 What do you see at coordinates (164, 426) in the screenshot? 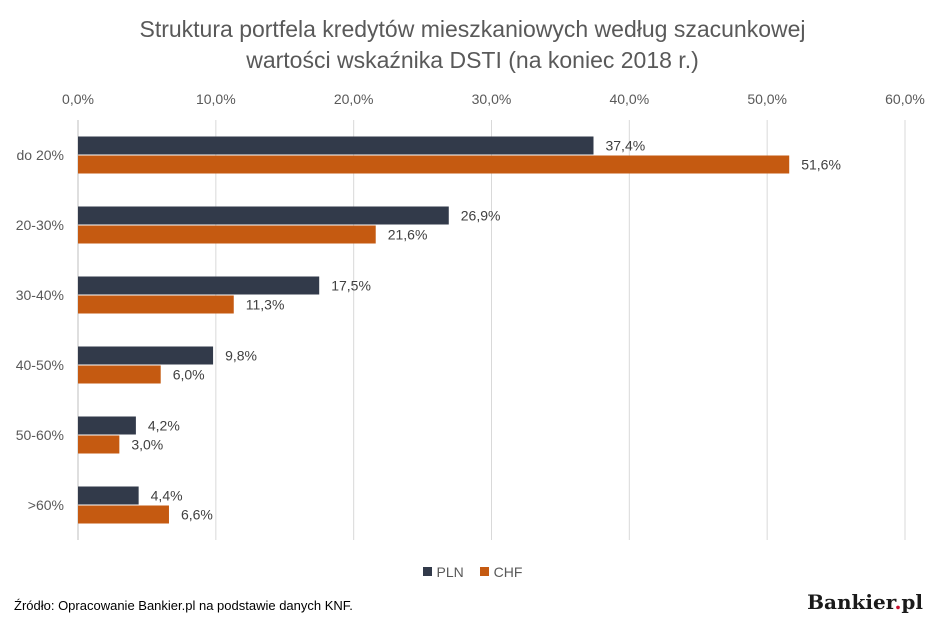
I see `data-label-pln: 4,2%` at bounding box center [164, 426].